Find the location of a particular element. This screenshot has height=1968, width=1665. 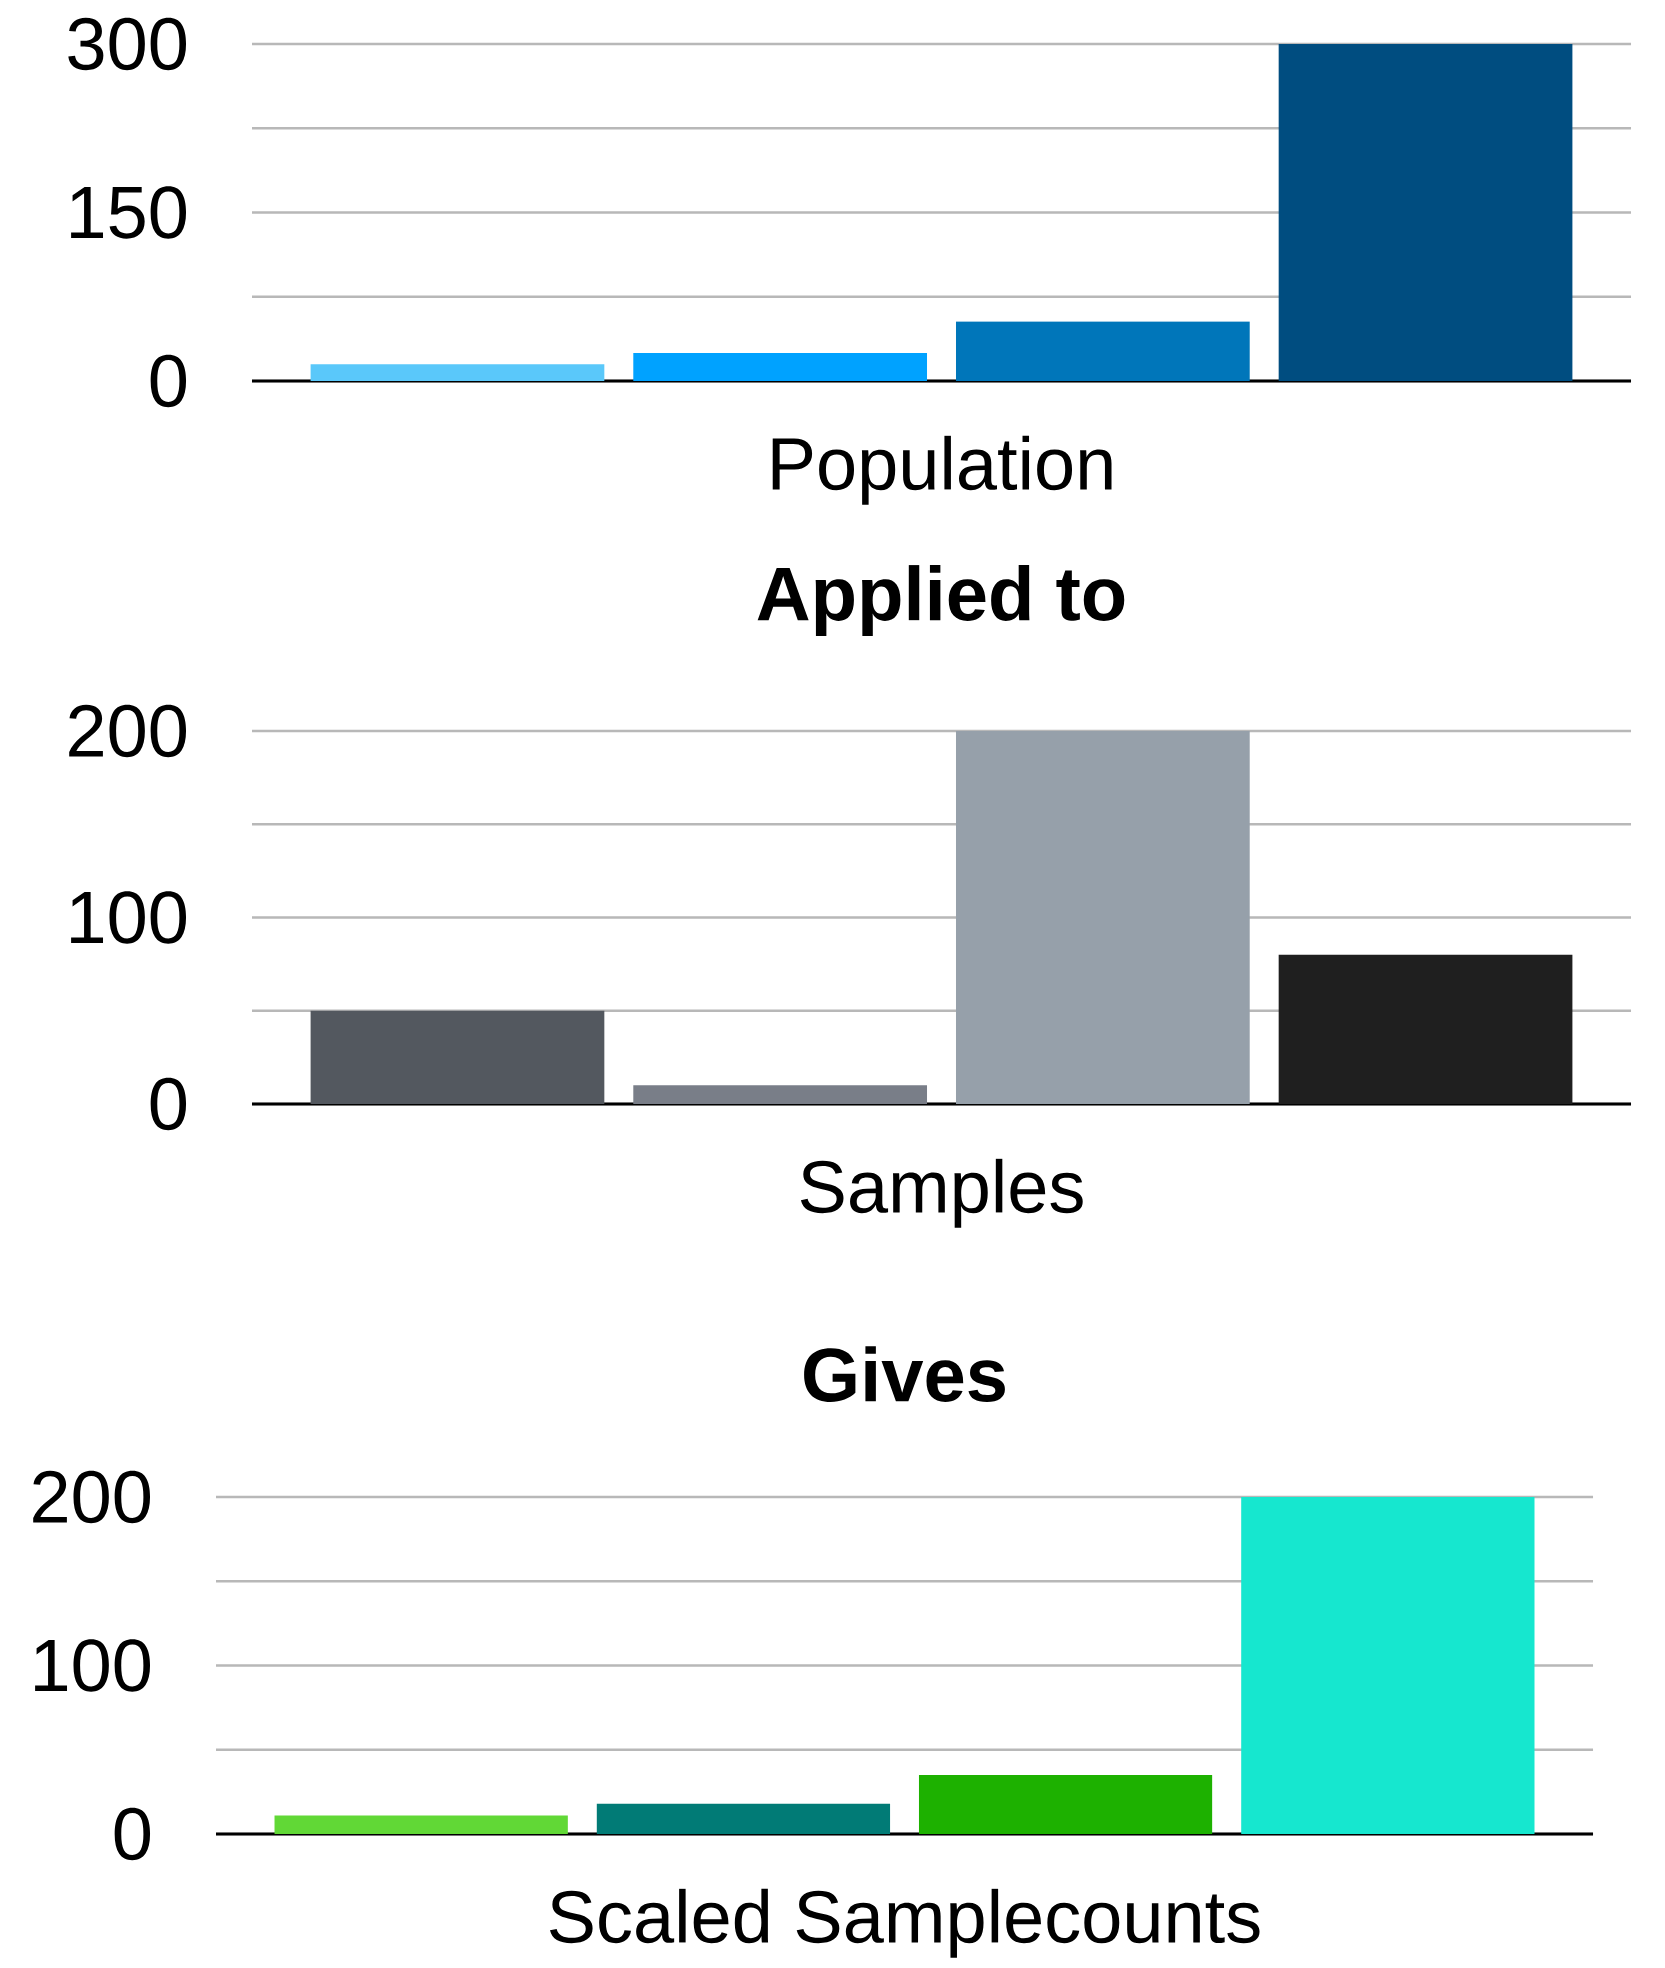

x-axis-title: Scaled Samplecounts is located at coordinates (904, 1923).